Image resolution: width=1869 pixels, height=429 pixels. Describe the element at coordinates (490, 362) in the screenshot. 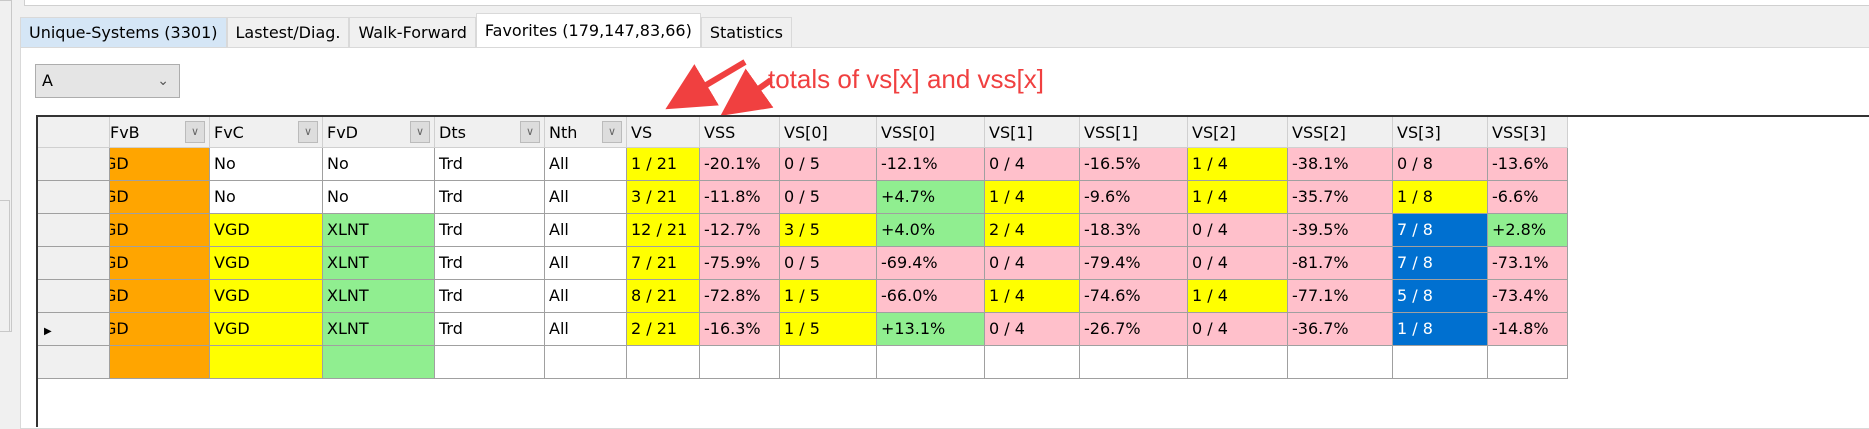

I see `cell-dts` at that location.